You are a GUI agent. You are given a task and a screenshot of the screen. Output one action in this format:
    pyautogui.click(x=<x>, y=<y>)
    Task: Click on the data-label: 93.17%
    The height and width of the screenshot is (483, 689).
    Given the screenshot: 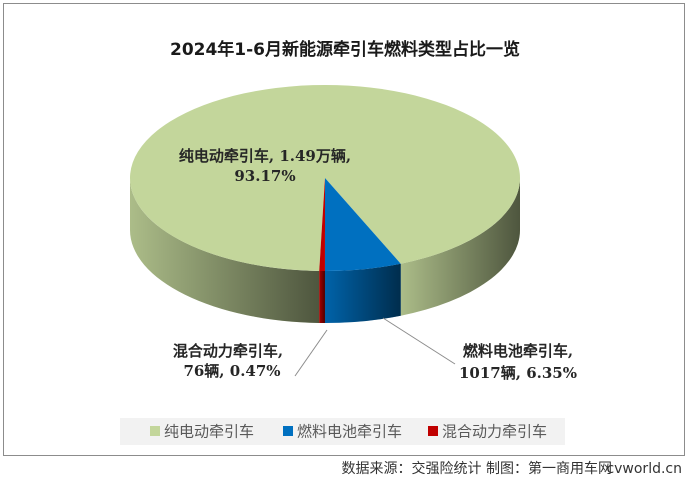 What is the action you would take?
    pyautogui.click(x=264, y=176)
    